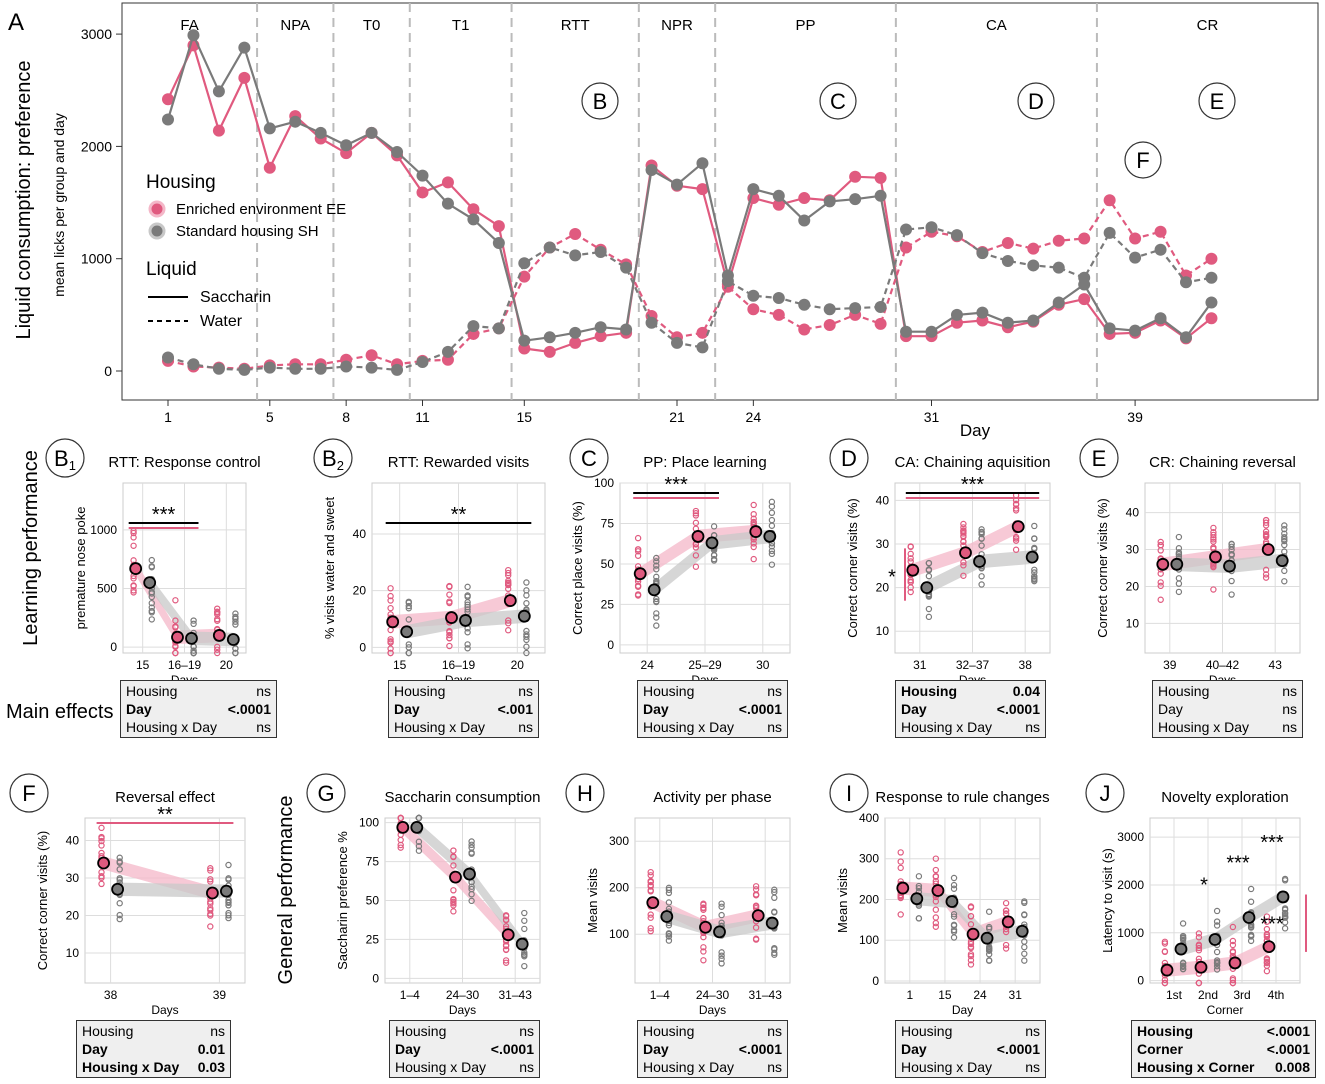 This screenshot has width=1325, height=1084. What do you see at coordinates (1241, 995) in the screenshot?
I see `x-tick-label: 3rd` at bounding box center [1241, 995].